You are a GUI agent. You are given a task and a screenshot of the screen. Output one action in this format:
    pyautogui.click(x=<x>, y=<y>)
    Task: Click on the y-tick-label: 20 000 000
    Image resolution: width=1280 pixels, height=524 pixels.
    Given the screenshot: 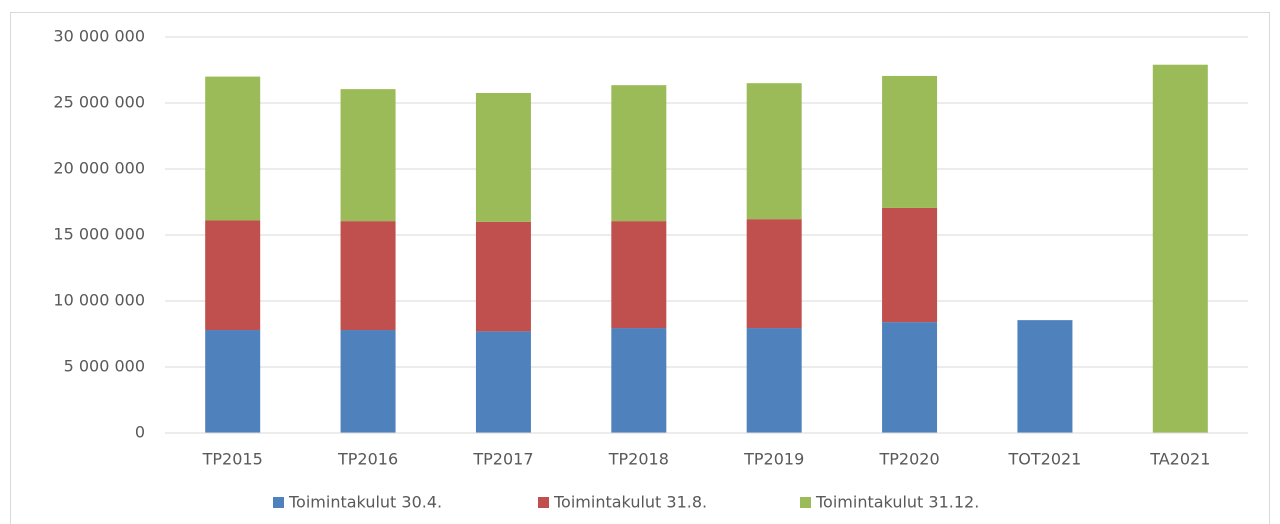 What is the action you would take?
    pyautogui.click(x=99, y=168)
    